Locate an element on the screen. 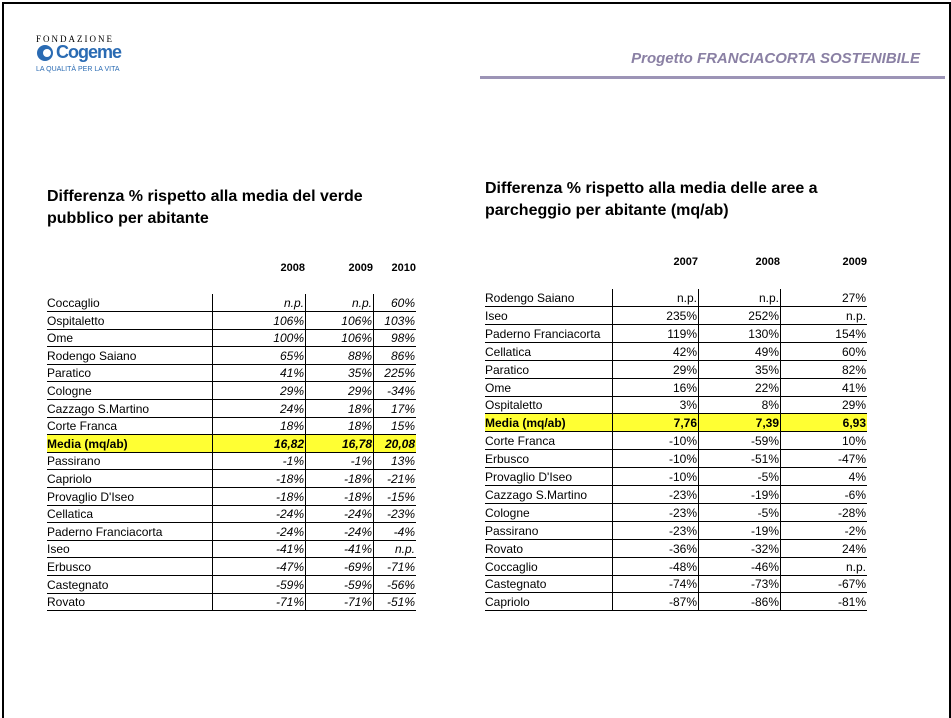 The image size is (951, 718). value-cell: -6% is located at coordinates (823, 494).